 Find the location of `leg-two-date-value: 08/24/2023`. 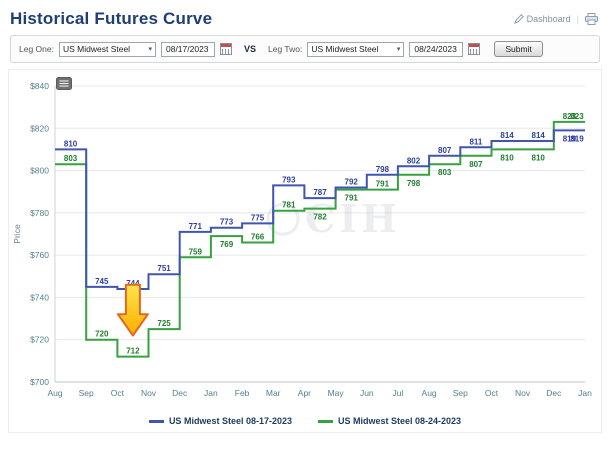

leg-two-date-value: 08/24/2023 is located at coordinates (435, 49).